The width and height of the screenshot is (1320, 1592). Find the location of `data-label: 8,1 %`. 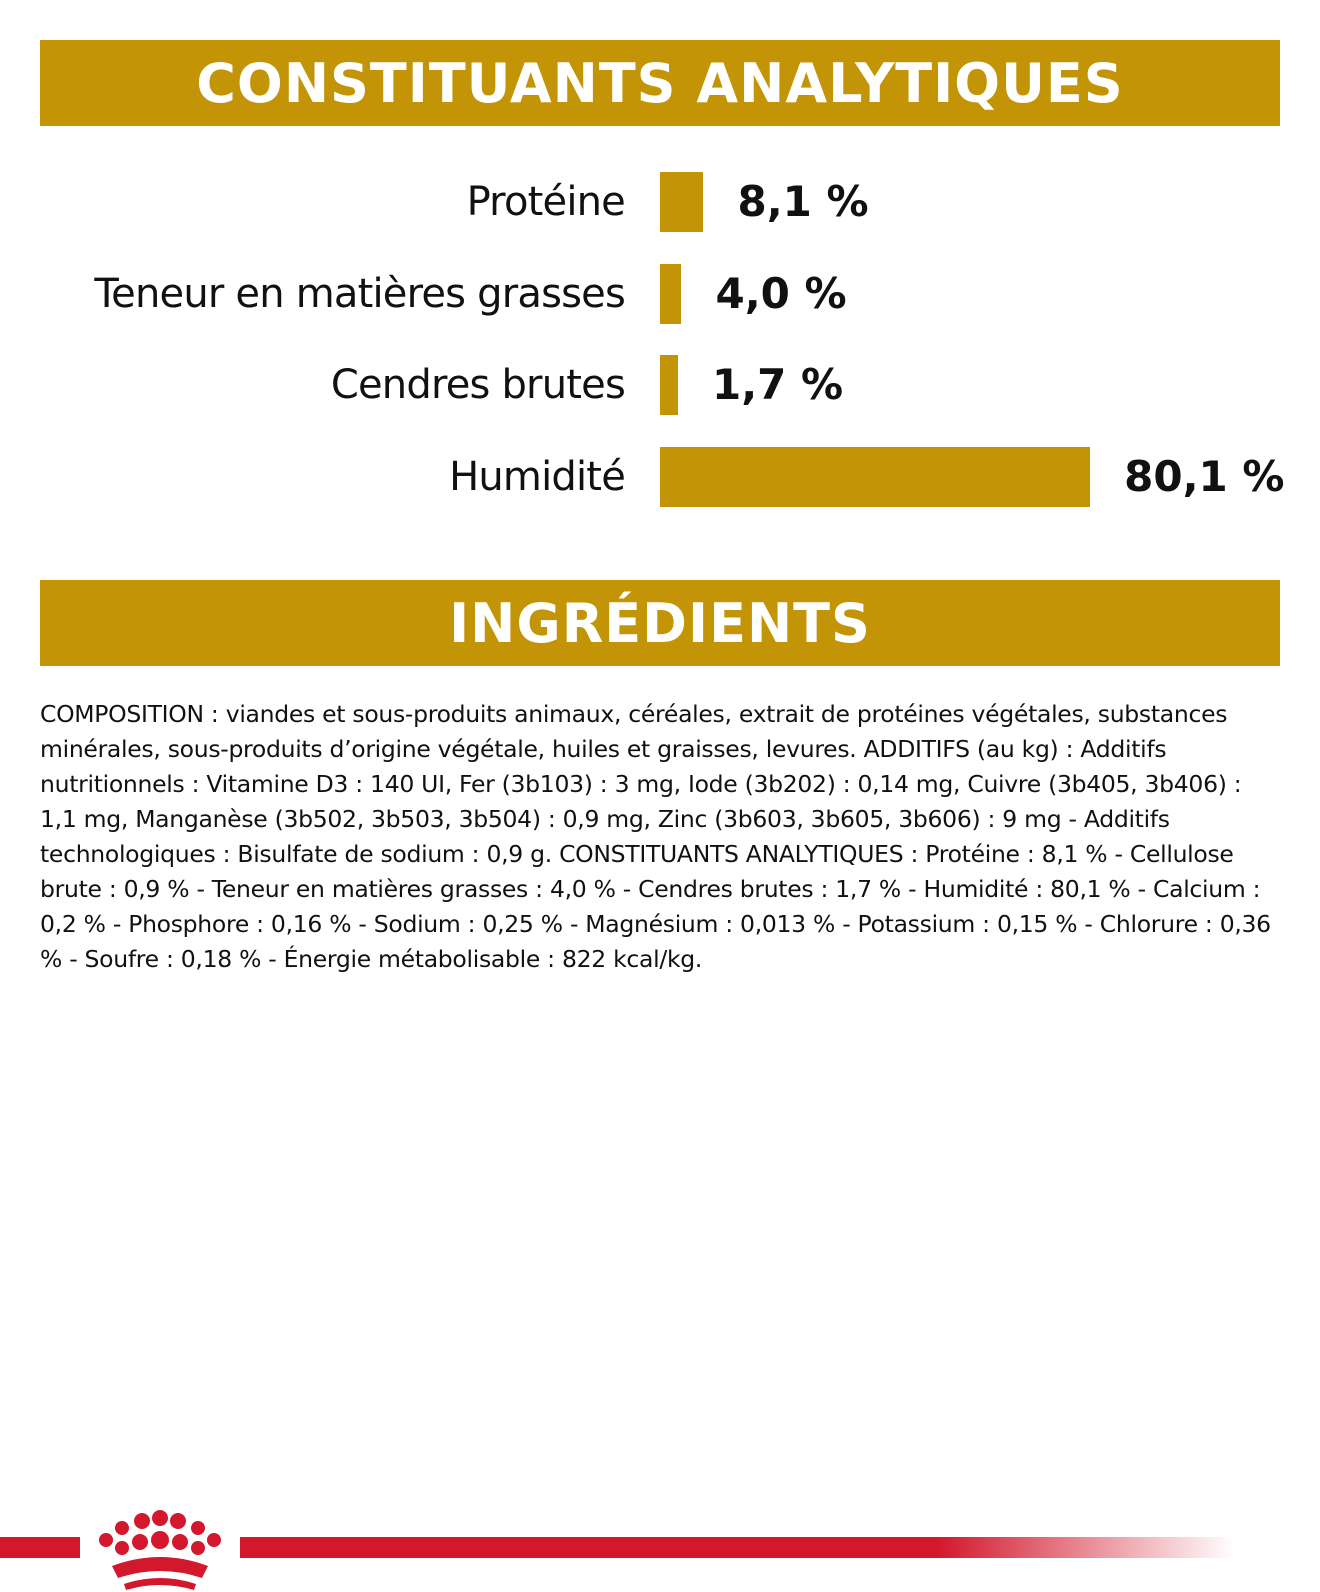

data-label: 8,1 % is located at coordinates (803, 201).